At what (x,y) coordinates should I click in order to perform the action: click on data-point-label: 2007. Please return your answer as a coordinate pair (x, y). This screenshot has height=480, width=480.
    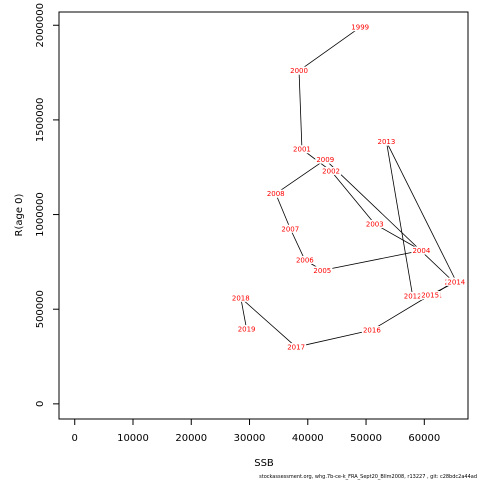
    Looking at the image, I should click on (290, 229).